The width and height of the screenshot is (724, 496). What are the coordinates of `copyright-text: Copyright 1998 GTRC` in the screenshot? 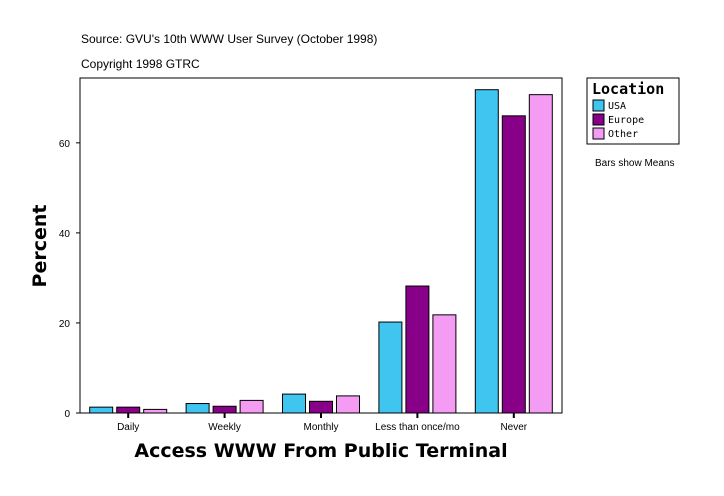 It's located at (140, 64).